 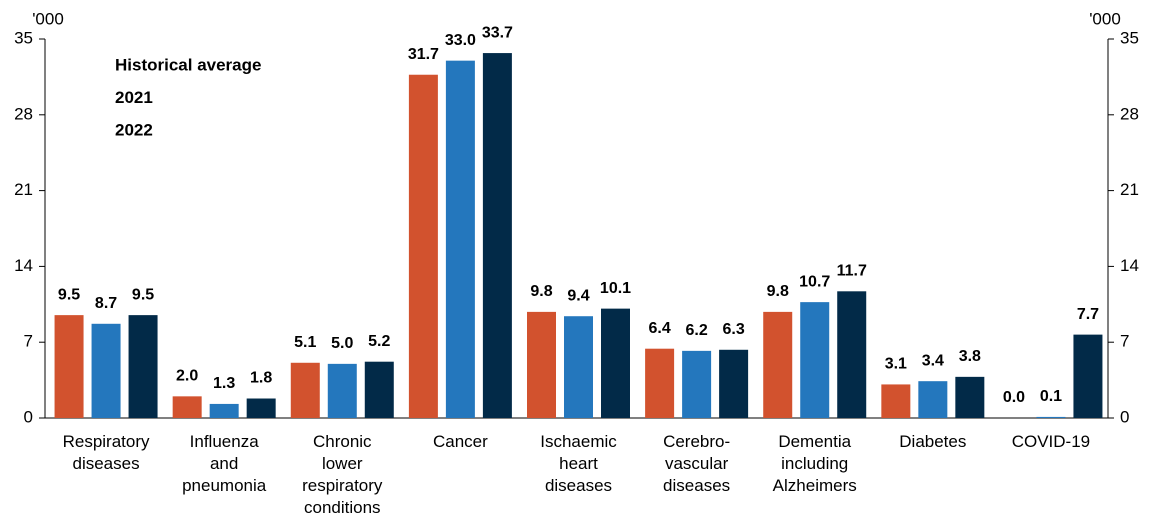 I want to click on y2-tick-label: 7, so click(x=1124, y=341).